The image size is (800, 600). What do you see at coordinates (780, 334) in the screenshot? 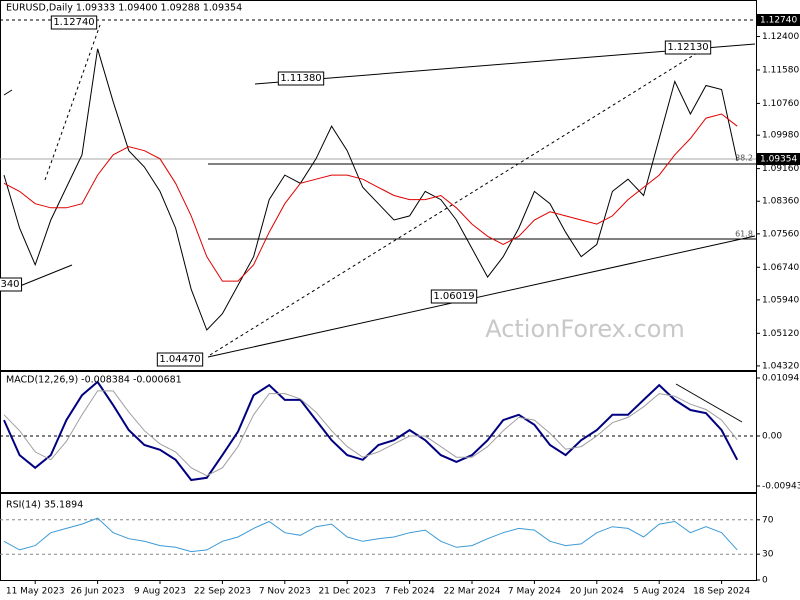
I see `y-tick-label: 1.05120` at bounding box center [780, 334].